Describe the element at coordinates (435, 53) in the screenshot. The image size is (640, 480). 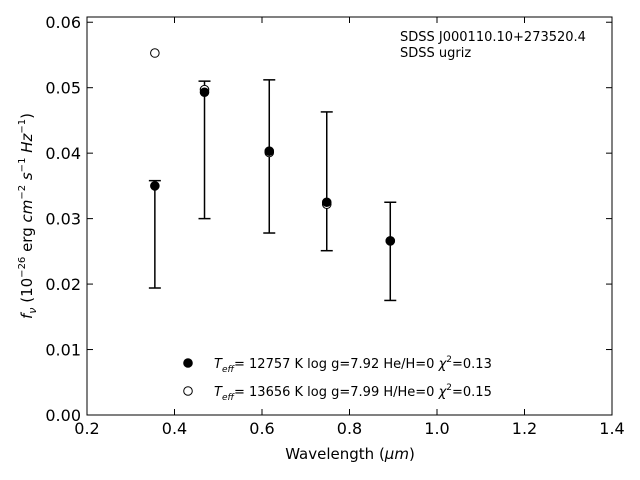
I see `annotation-photometry: SDSS ugriz` at that location.